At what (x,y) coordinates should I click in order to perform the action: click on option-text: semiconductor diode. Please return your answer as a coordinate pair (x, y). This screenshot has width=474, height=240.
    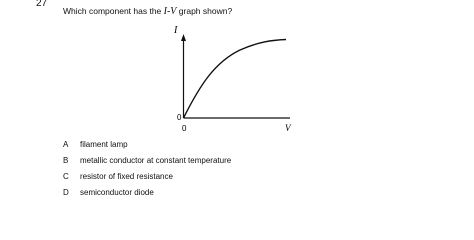
    Looking at the image, I should click on (117, 192).